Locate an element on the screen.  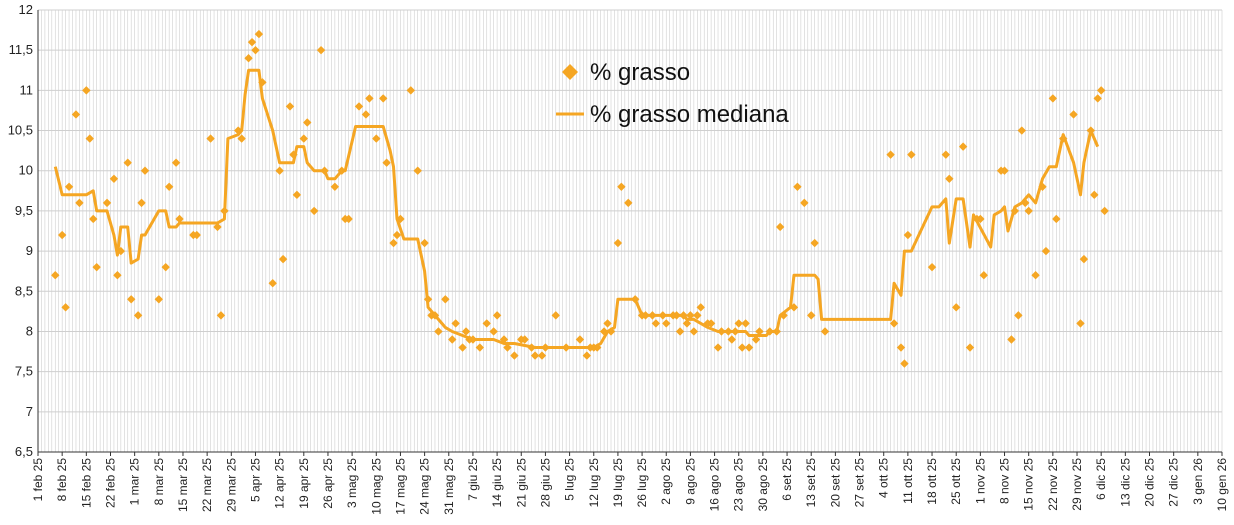
x-tick-label: 12 lug 25 is located at coordinates (594, 483).